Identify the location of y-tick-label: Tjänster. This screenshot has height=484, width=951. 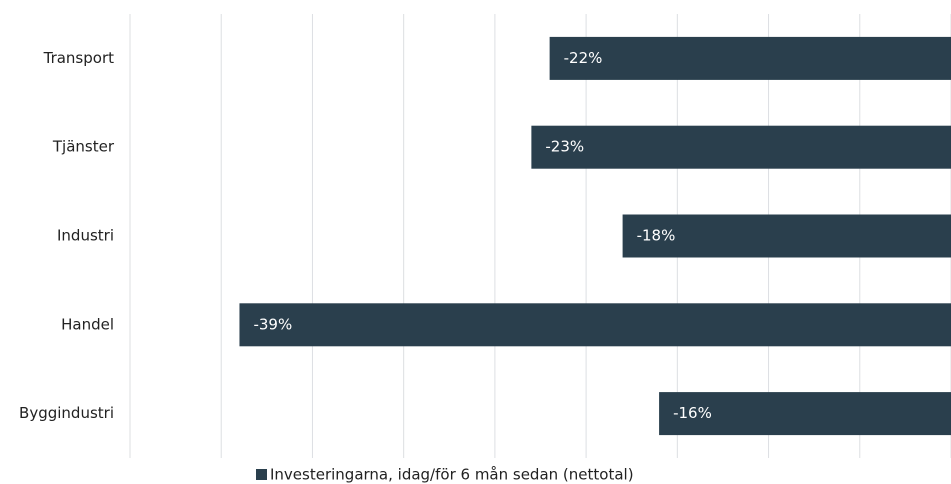
(83, 147).